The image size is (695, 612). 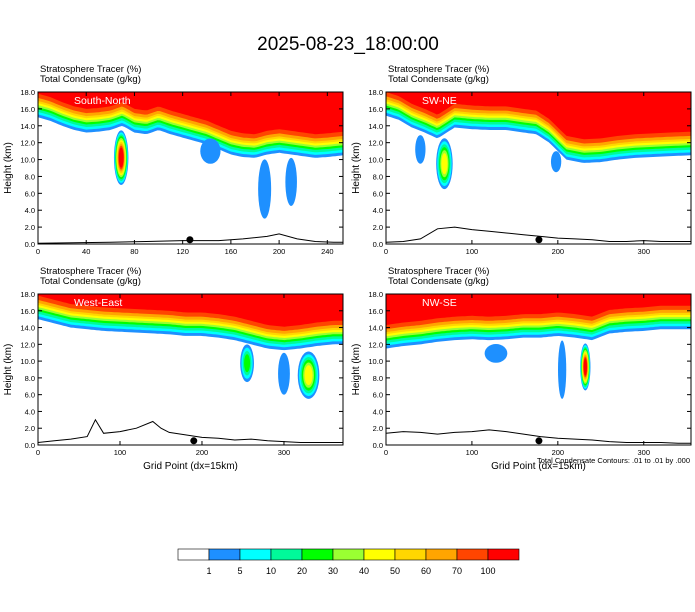 What do you see at coordinates (302, 571) in the screenshot?
I see `colorbar-label: 20` at bounding box center [302, 571].